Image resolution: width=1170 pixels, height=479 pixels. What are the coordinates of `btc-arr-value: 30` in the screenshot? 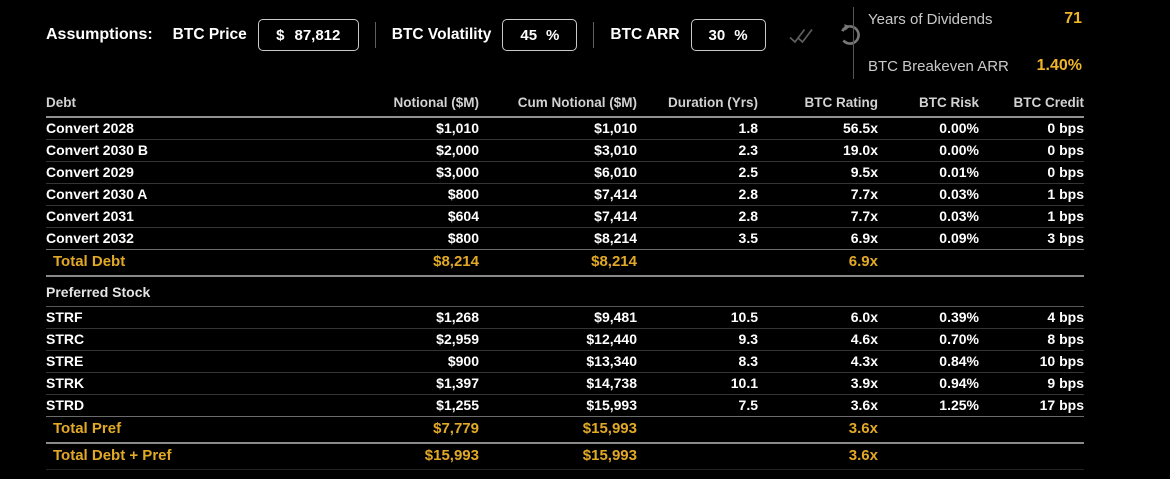 It's located at (717, 35).